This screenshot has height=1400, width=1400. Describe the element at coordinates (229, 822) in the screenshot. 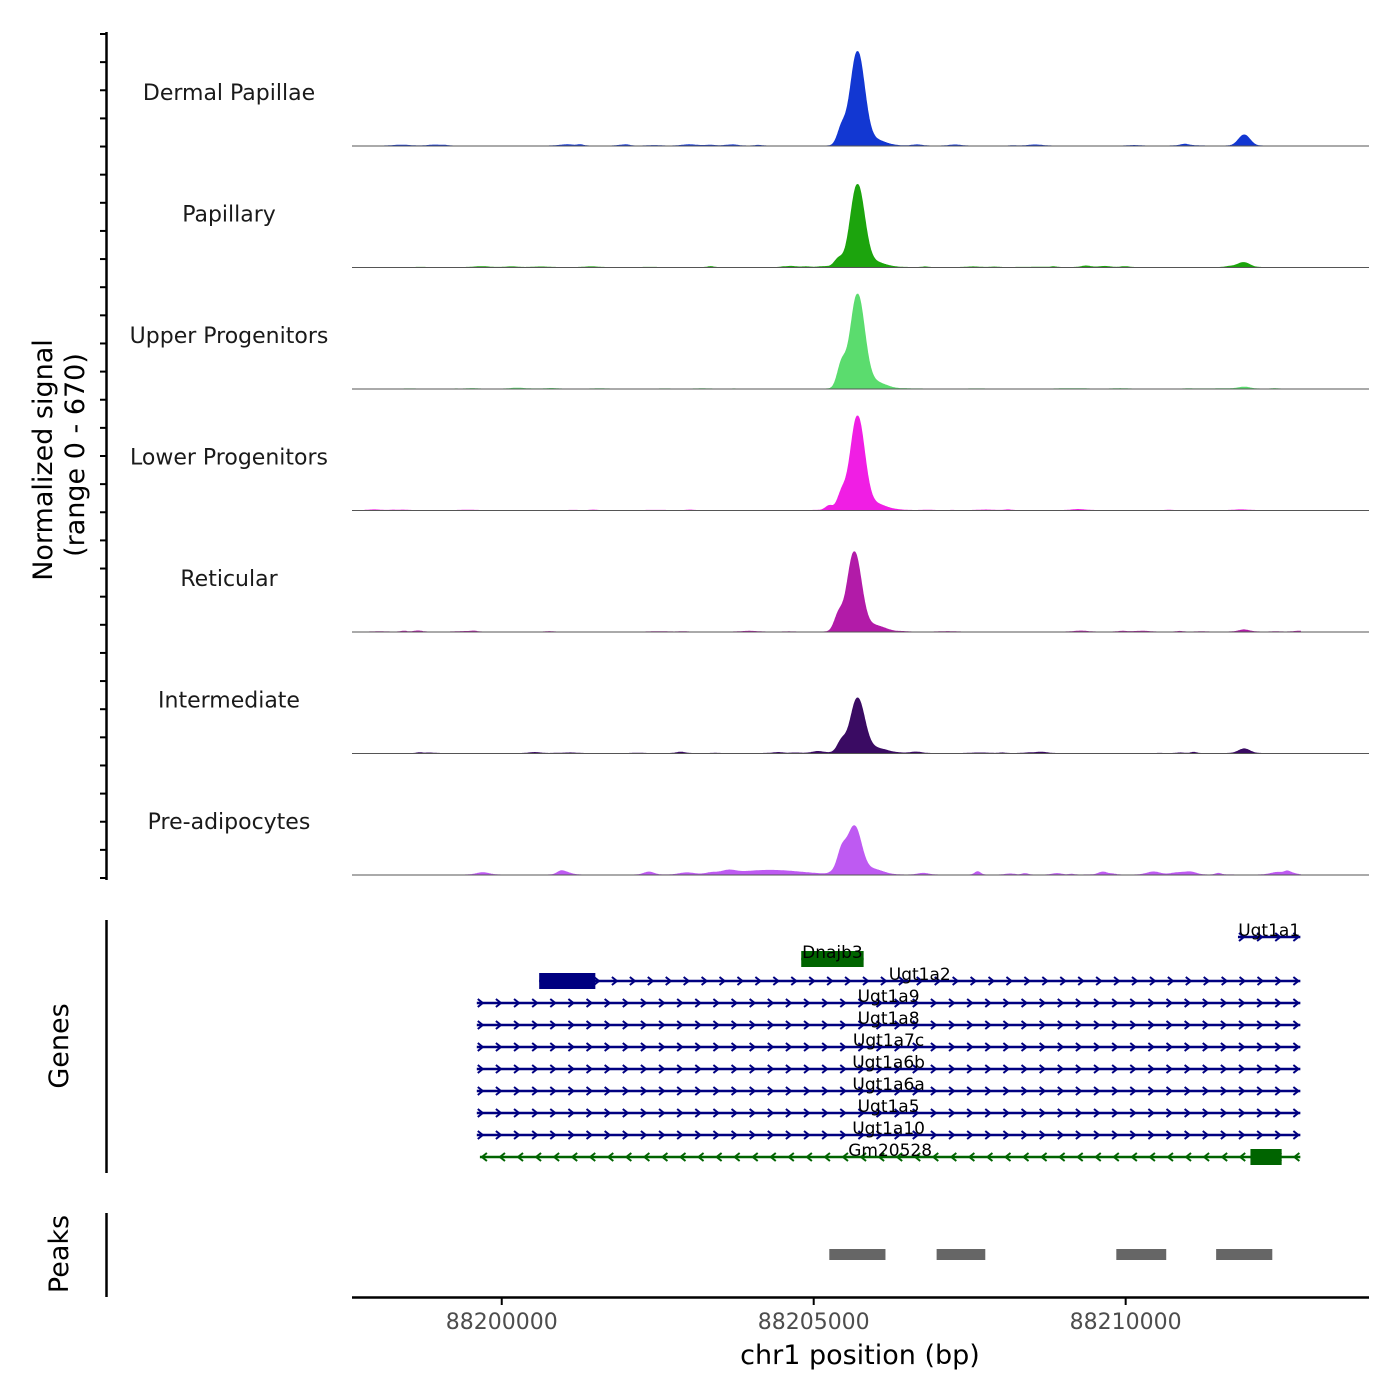

I see `track-label: Pre-adipocytes` at that location.